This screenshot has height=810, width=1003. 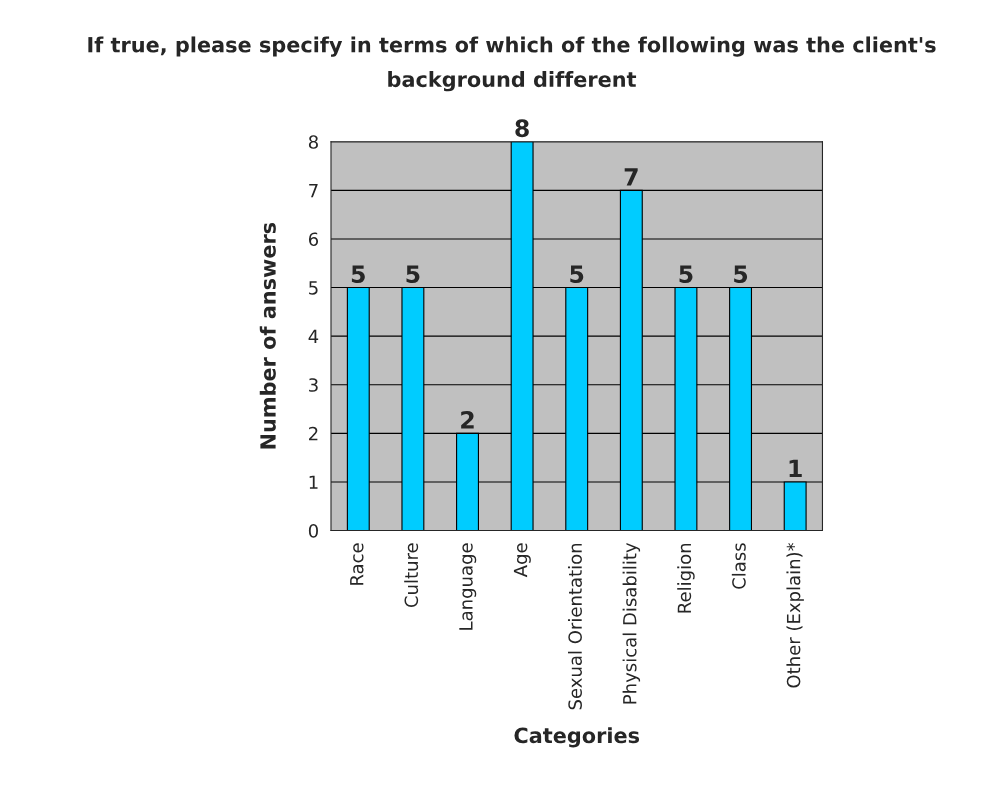 I want to click on data-label: 2, so click(x=467, y=419).